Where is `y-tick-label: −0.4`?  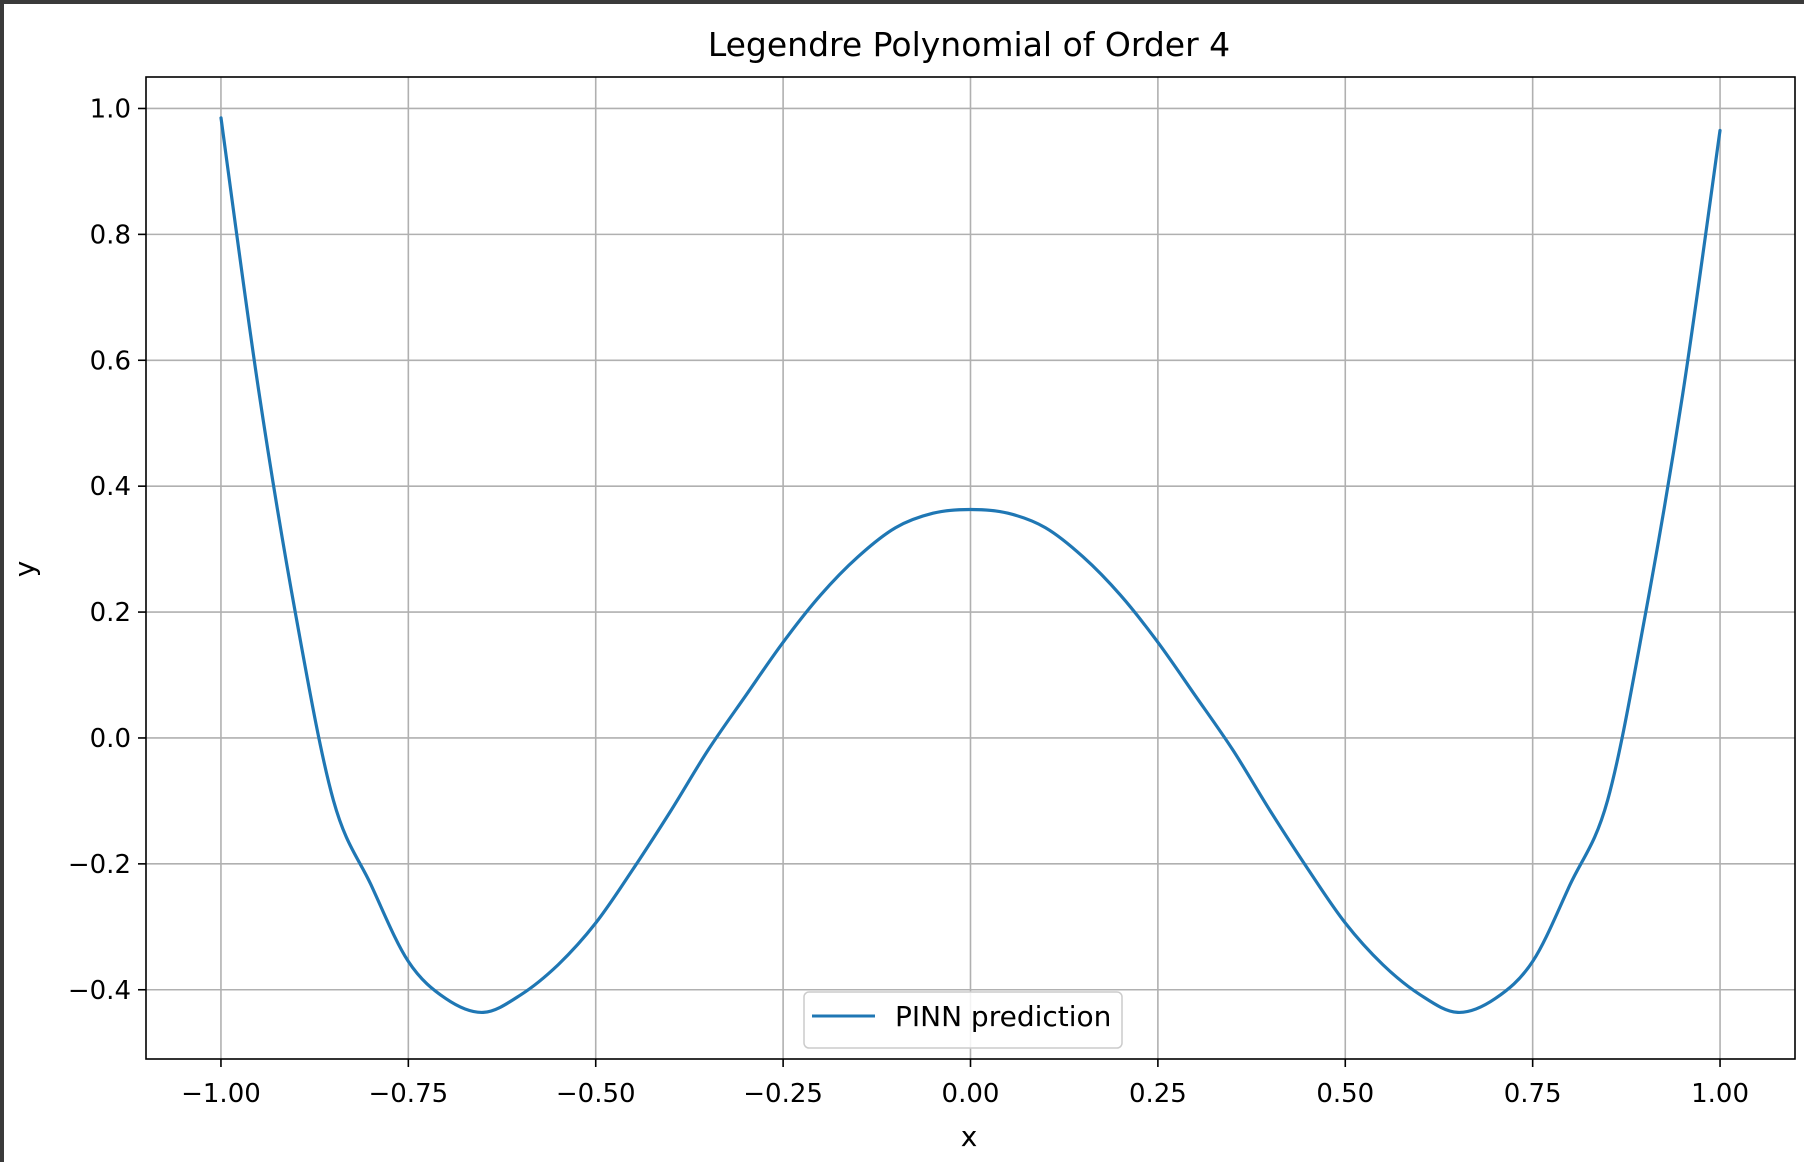
y-tick-label: −0.4 is located at coordinates (99, 991).